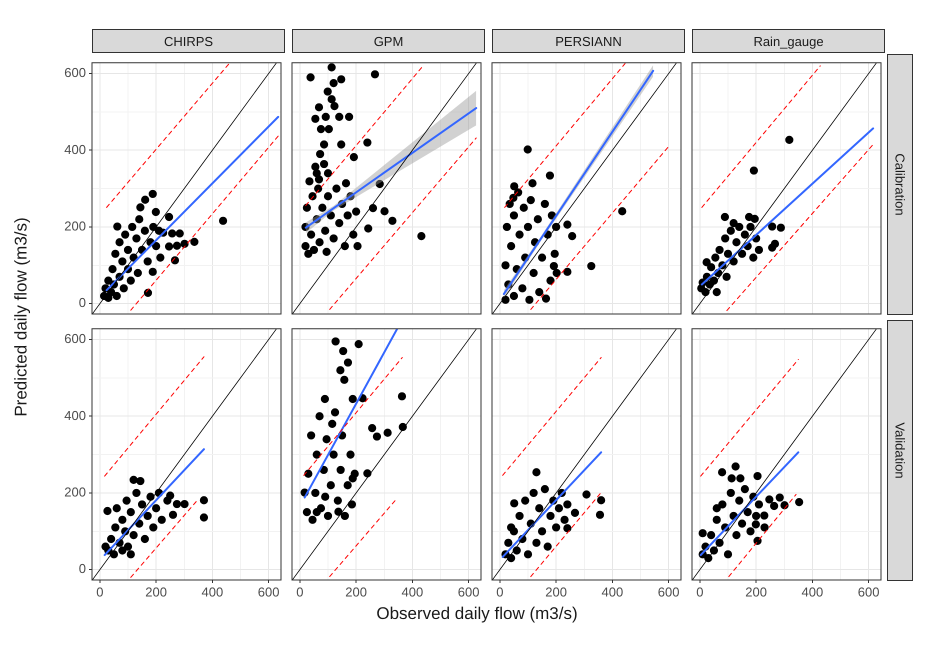 The width and height of the screenshot is (930, 648). What do you see at coordinates (500, 592) in the screenshot?
I see `x-tick-label: 0` at bounding box center [500, 592].